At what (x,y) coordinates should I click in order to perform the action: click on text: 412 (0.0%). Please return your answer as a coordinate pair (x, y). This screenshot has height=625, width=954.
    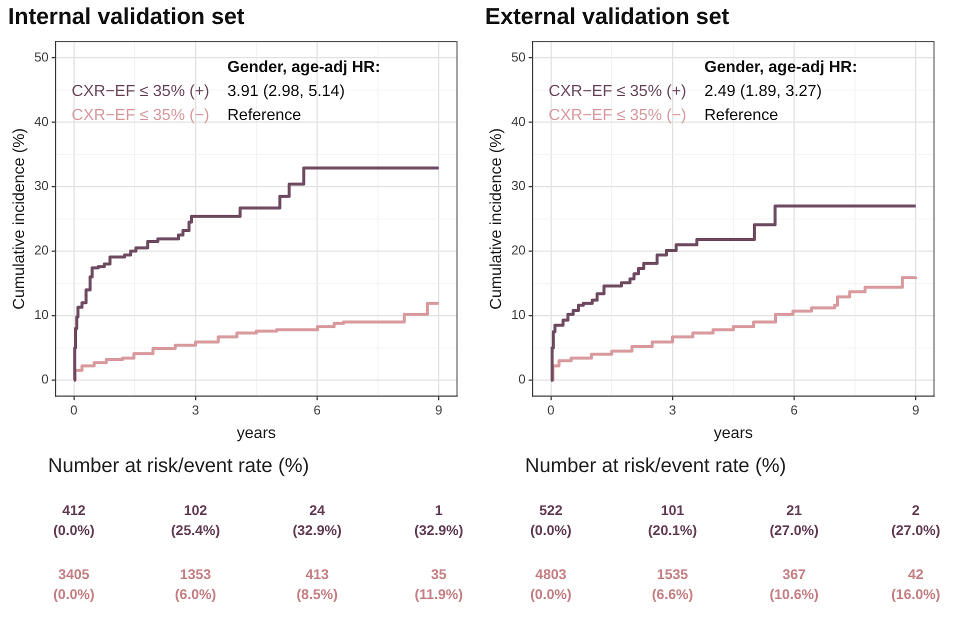
    Looking at the image, I should click on (74, 520).